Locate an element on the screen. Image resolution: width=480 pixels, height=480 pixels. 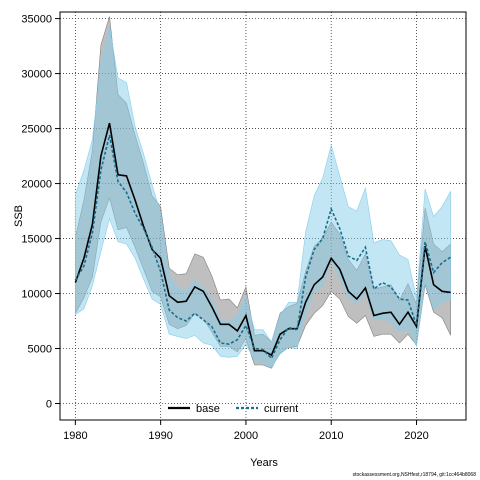
legend-label-base: base is located at coordinates (208, 409).